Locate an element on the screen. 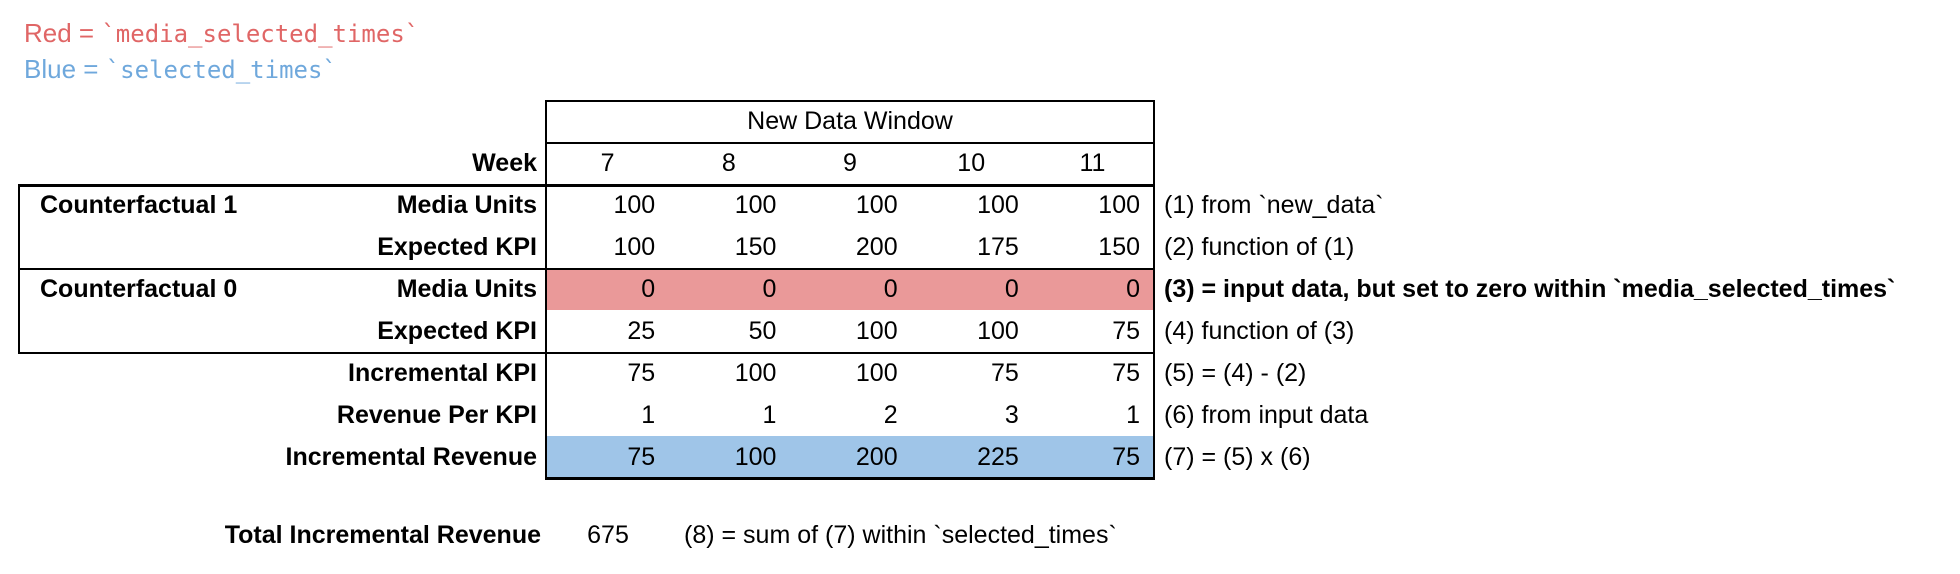  total-value: 675 is located at coordinates (608, 535).